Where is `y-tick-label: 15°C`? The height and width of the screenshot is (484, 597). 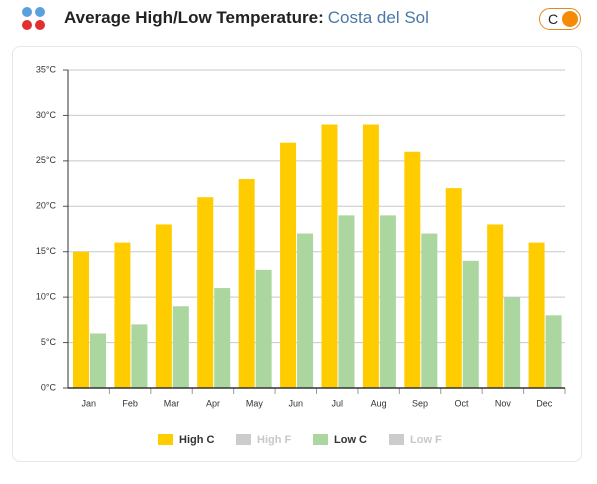 y-tick-label: 15°C is located at coordinates (46, 251).